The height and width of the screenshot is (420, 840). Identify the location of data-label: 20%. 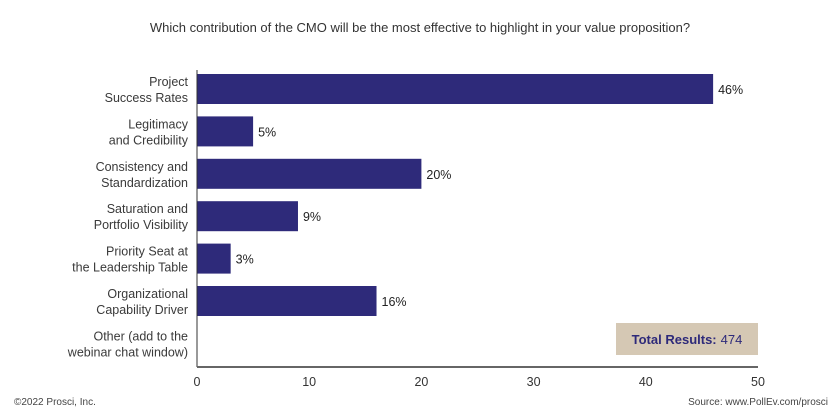
(438, 175).